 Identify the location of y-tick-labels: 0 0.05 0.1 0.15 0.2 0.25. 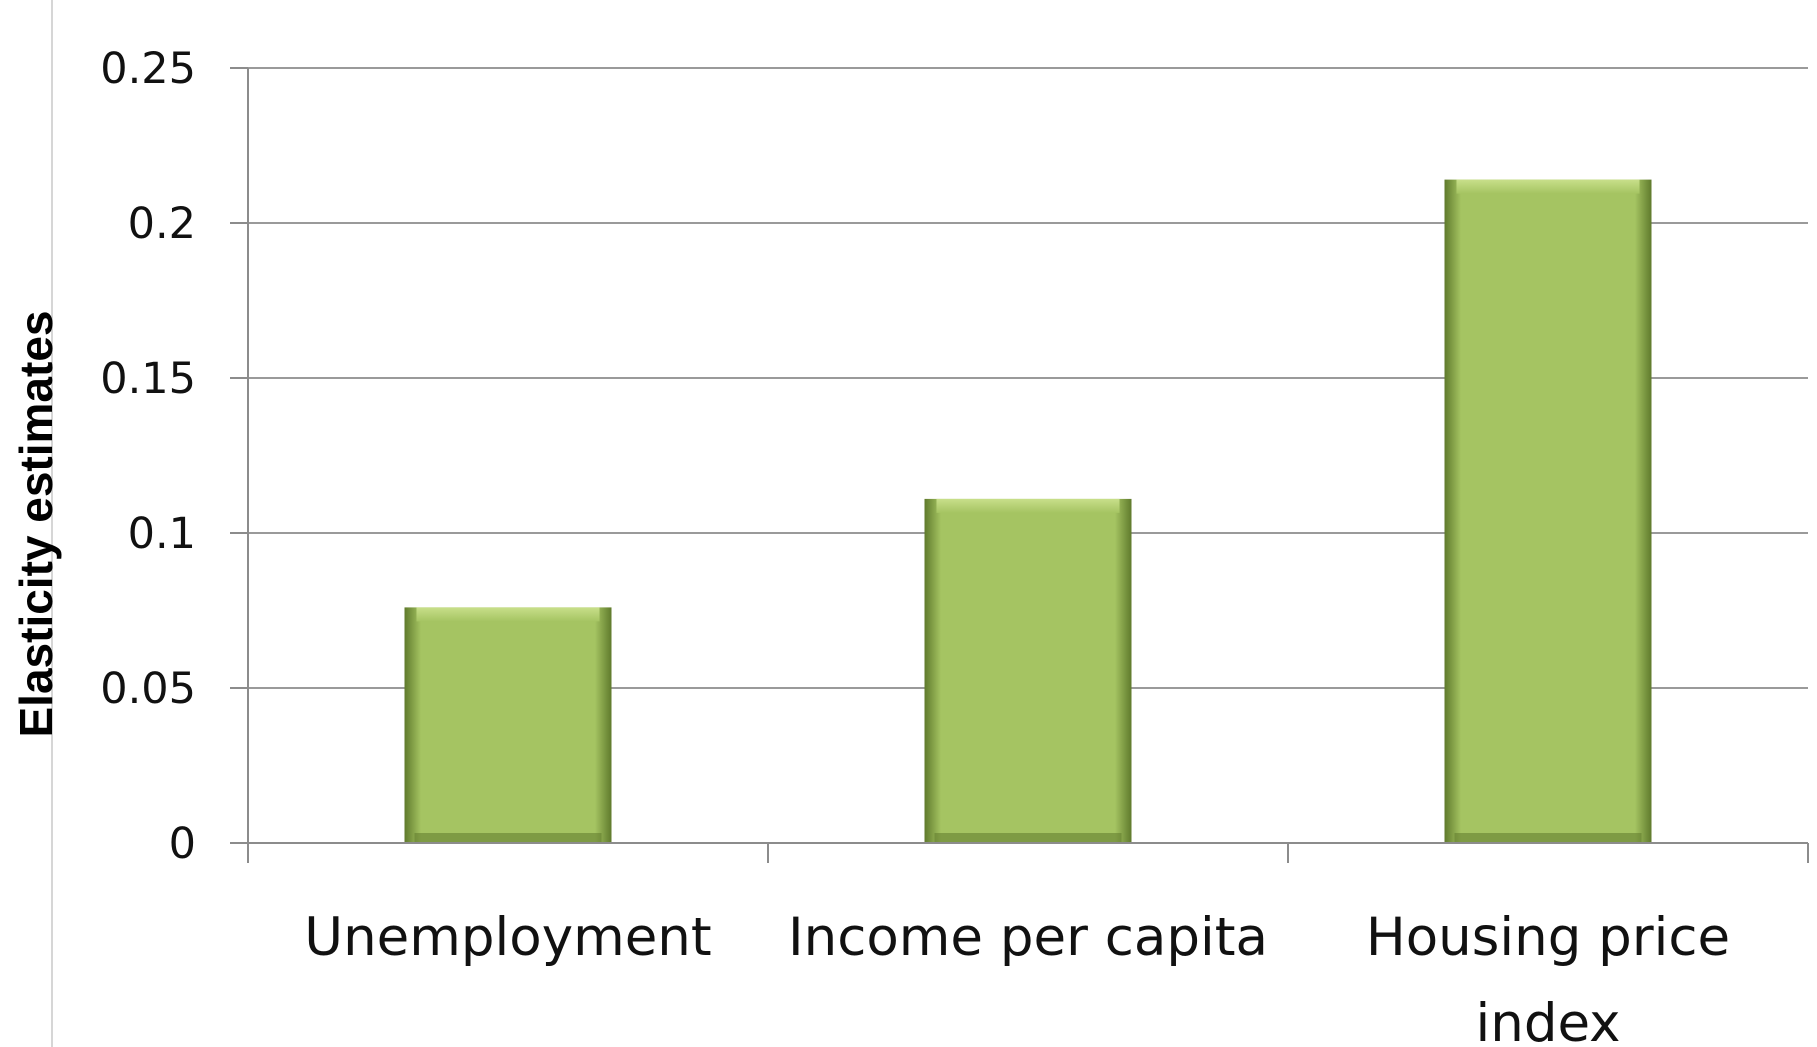
(148, 456).